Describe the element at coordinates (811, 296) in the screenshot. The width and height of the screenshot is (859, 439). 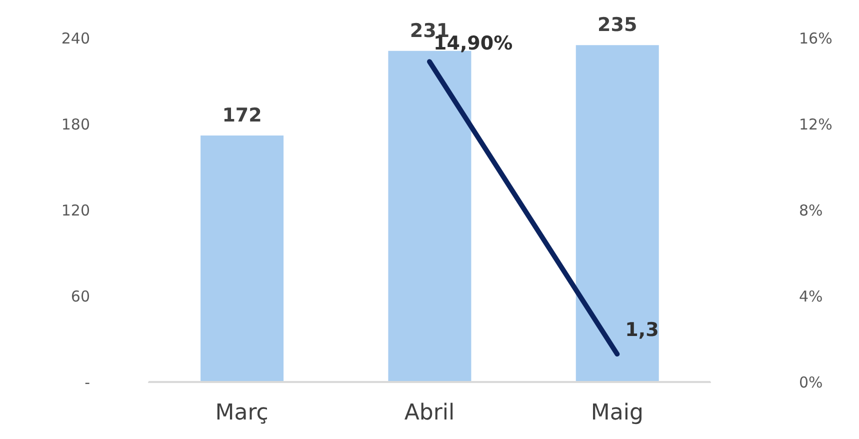
I see `y2-tick-label: 4%` at that location.